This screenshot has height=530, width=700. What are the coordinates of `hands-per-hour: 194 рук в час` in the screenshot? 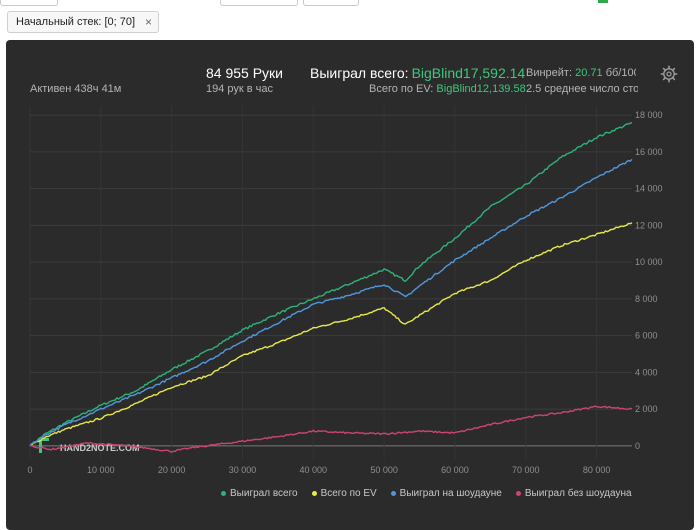 It's located at (240, 89).